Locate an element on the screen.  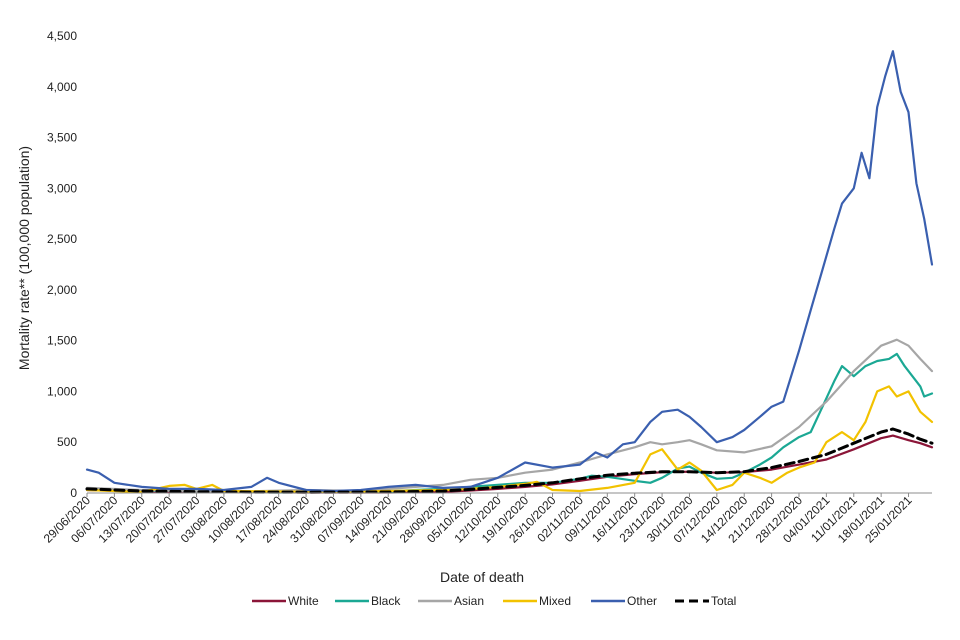
y-tick-label: 1,500 is located at coordinates (62, 341).